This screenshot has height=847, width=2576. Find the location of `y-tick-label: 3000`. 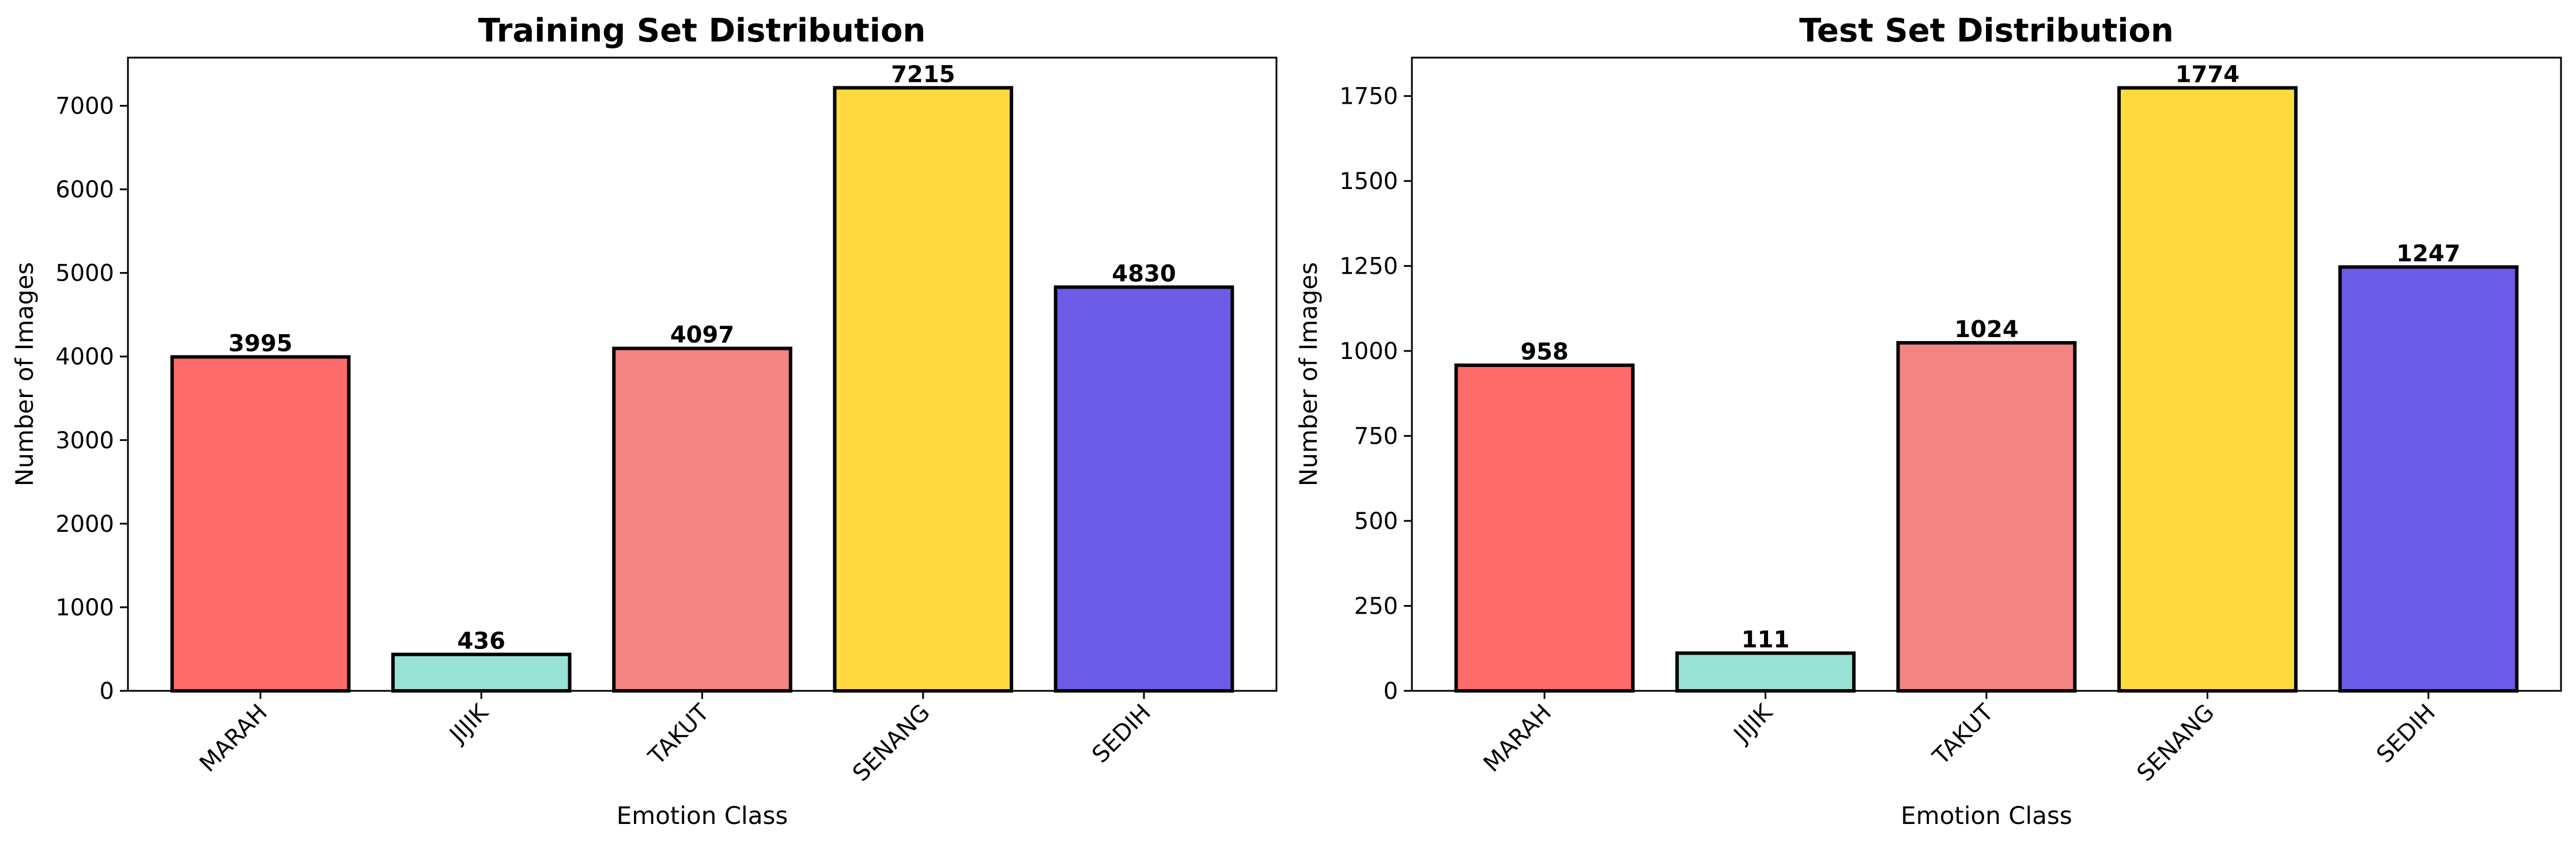

y-tick-label: 3000 is located at coordinates (84, 441).